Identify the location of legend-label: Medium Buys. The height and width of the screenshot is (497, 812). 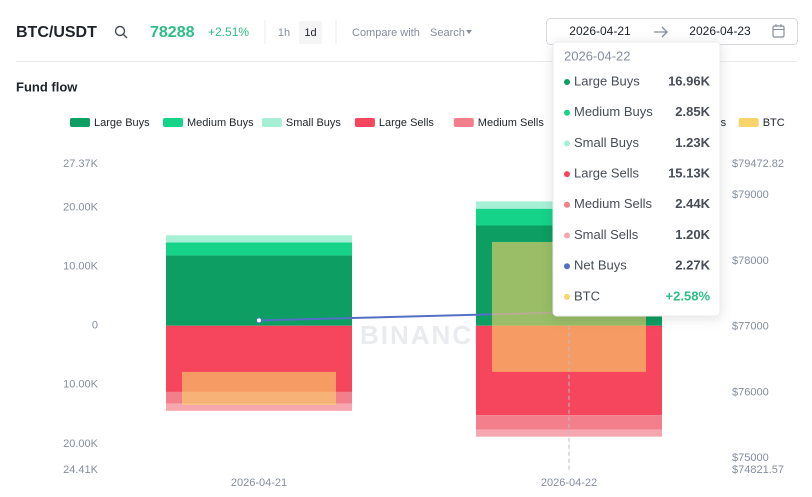
(220, 123).